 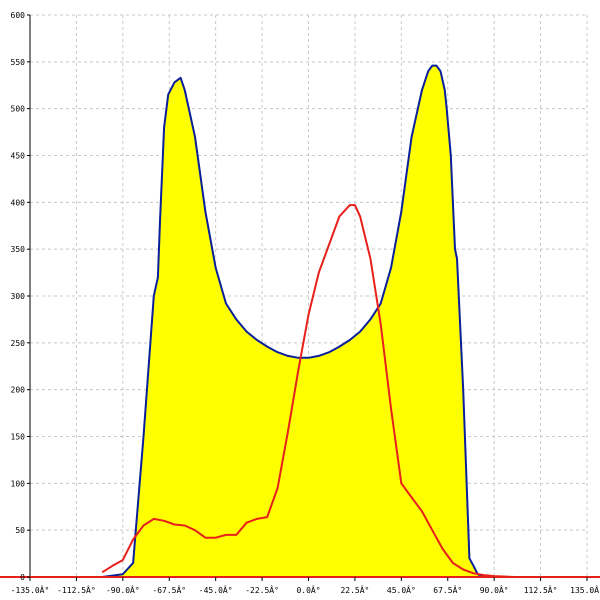 I want to click on x-tick-label-1: -112.5Â°, so click(x=76, y=589).